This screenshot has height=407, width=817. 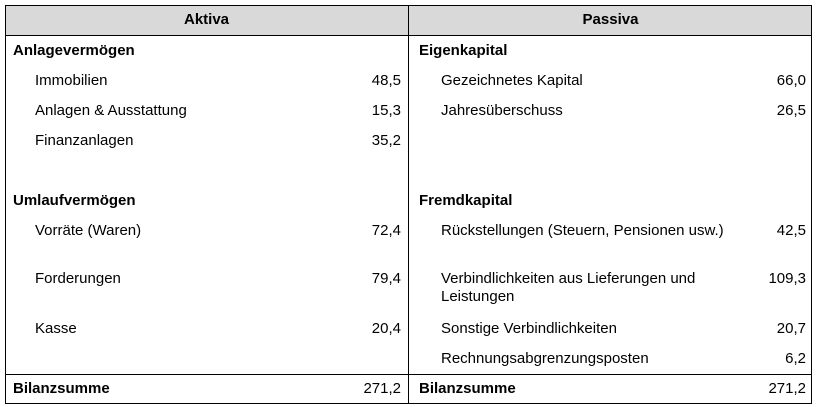 I want to click on section-title: Umlaufvermögen, so click(x=74, y=200).